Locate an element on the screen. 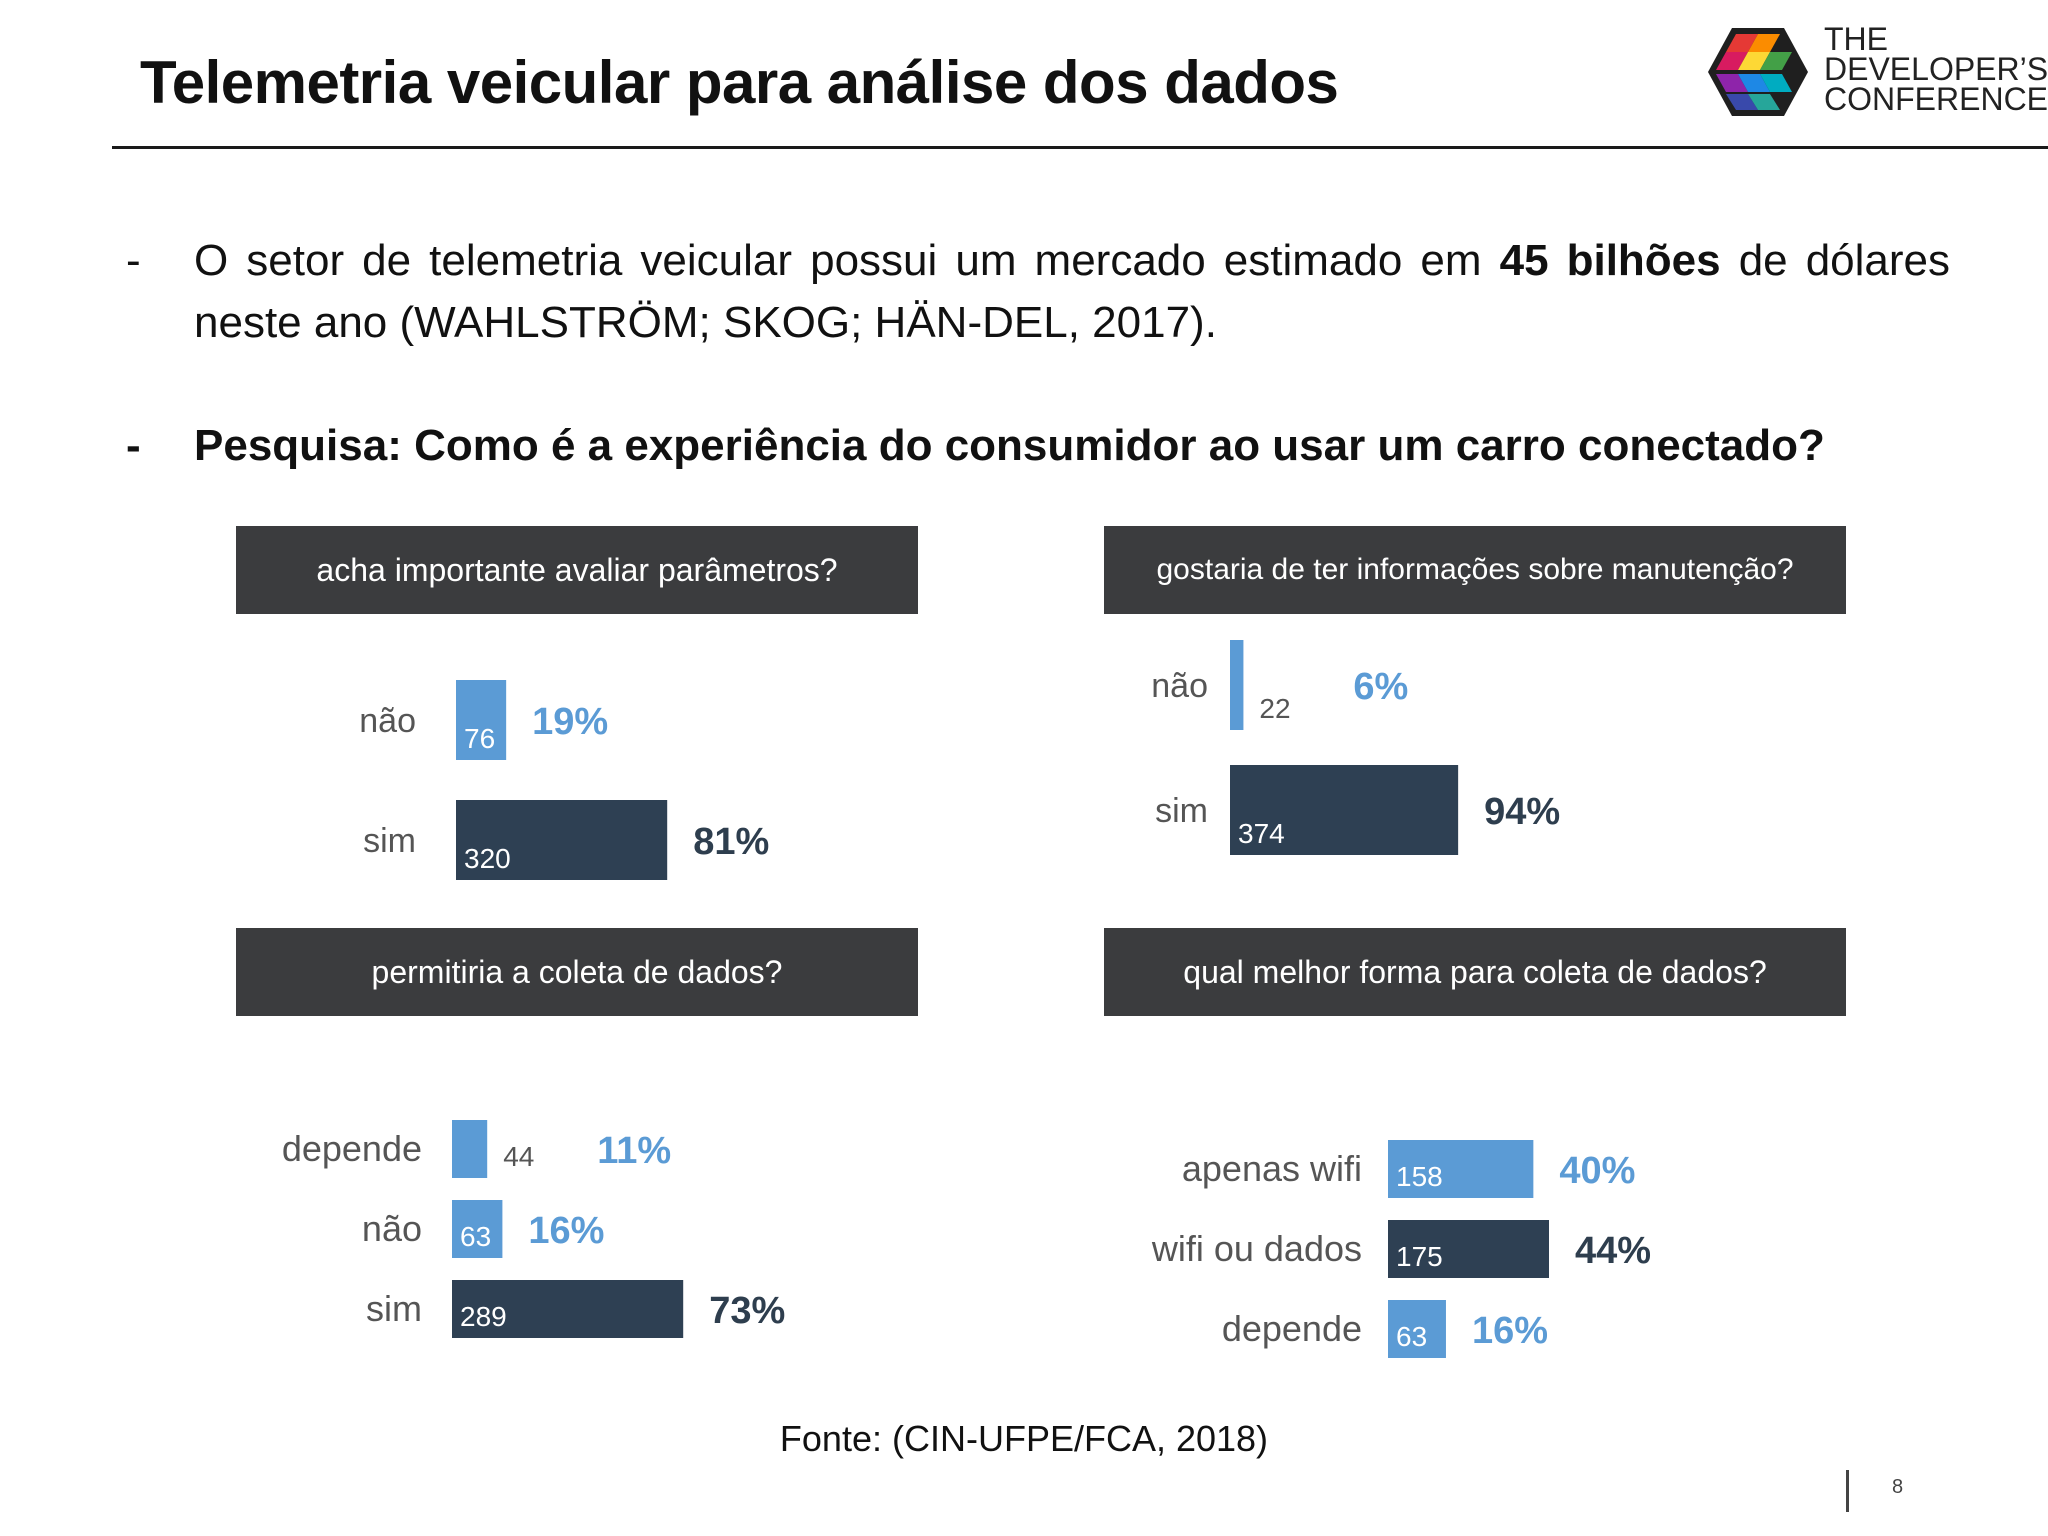 The height and width of the screenshot is (1536, 2048). percent-label: 73% is located at coordinates (747, 1311).